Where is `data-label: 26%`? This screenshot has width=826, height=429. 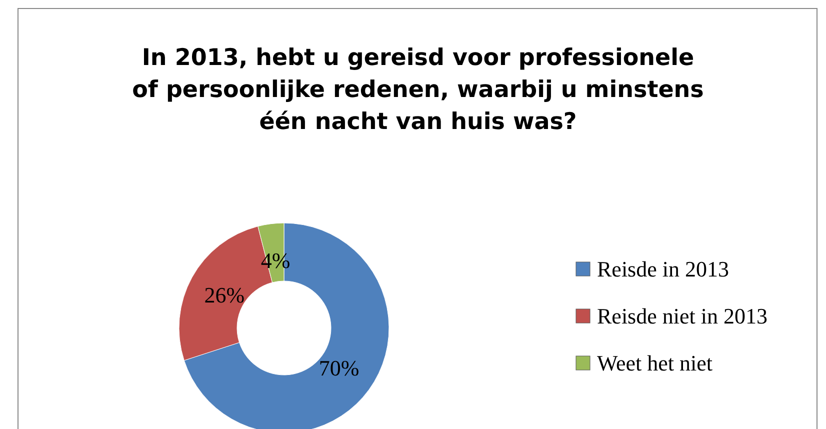 data-label: 26% is located at coordinates (224, 295).